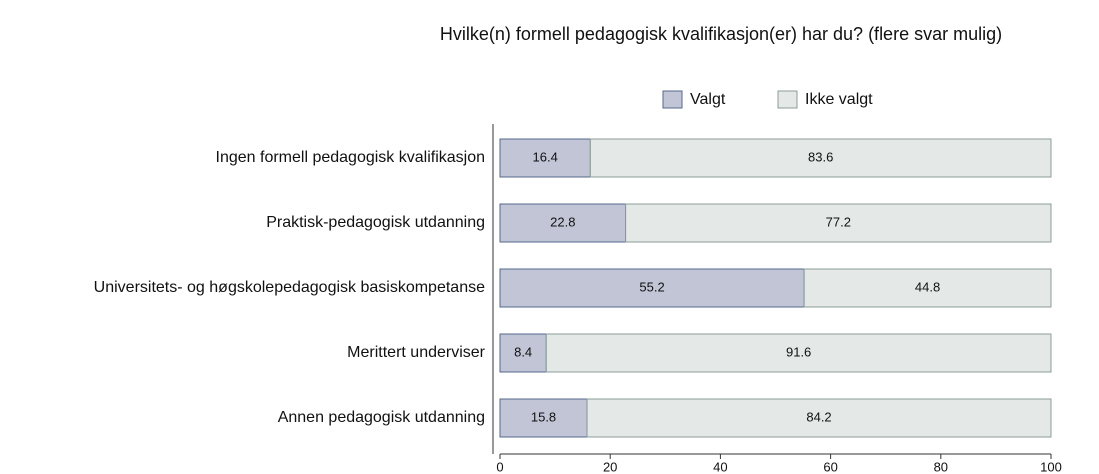 The height and width of the screenshot is (474, 1099). I want to click on x-tick-label: 0, so click(499, 466).